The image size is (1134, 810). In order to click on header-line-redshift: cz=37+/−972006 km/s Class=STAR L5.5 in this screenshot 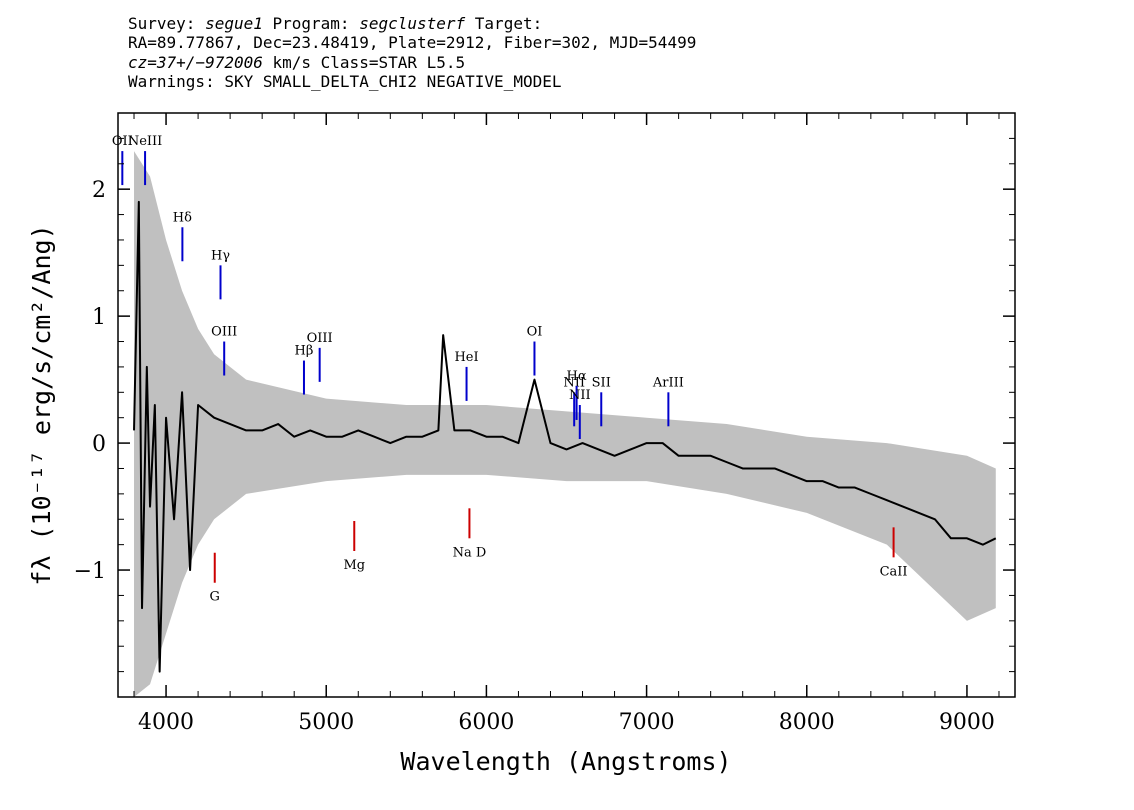, I will do `click(412, 62)`.